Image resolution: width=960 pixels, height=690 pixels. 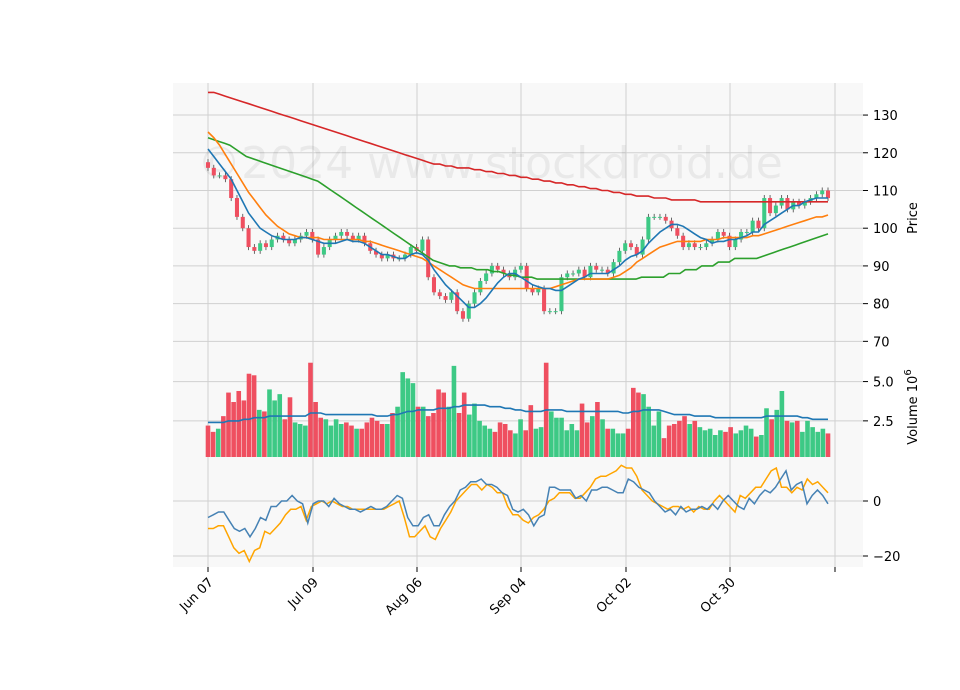 What do you see at coordinates (885, 116) in the screenshot?
I see `price-y-tick-label: 130` at bounding box center [885, 116].